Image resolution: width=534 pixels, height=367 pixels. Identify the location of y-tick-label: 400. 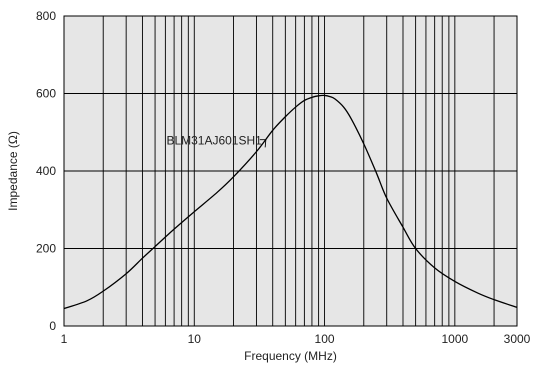
(46, 171).